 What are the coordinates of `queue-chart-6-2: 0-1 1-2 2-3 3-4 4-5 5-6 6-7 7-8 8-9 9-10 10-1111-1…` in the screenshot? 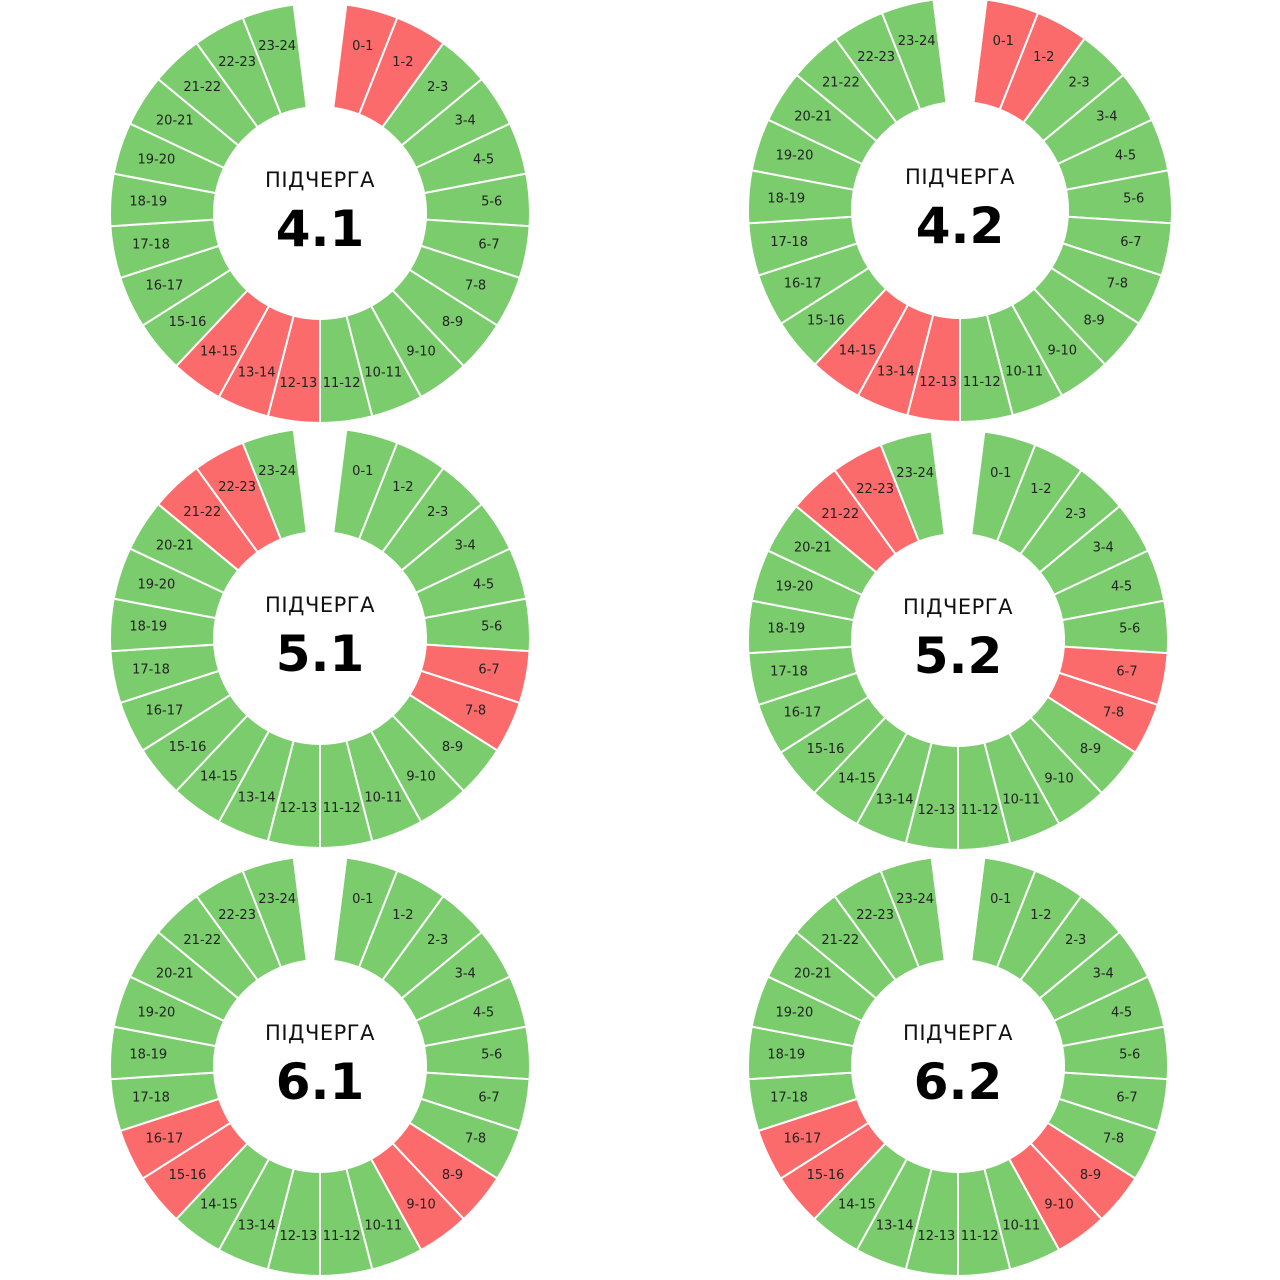 It's located at (958, 1067).